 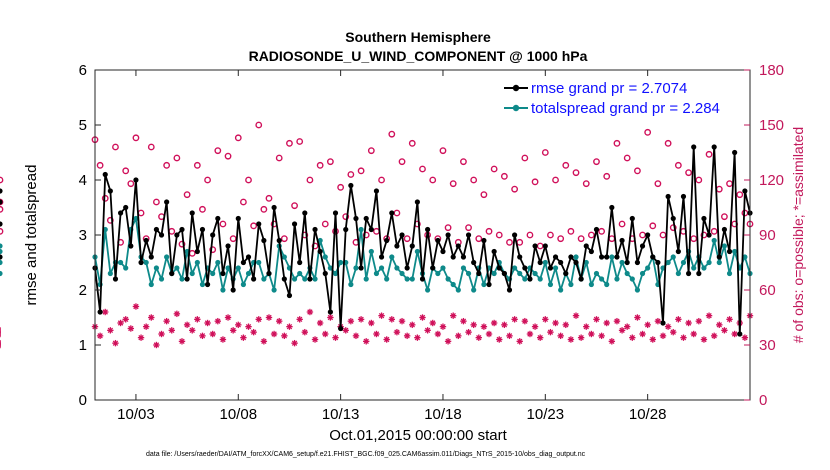 What do you see at coordinates (767, 235) in the screenshot?
I see `y2-tick-label: 90` at bounding box center [767, 235].